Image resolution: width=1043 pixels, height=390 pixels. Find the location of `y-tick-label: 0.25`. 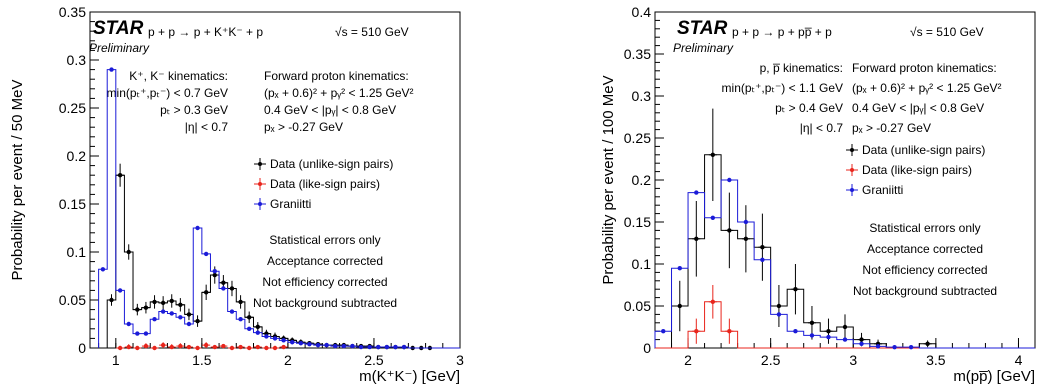

y-tick-label: 0.25 is located at coordinates (72, 108).